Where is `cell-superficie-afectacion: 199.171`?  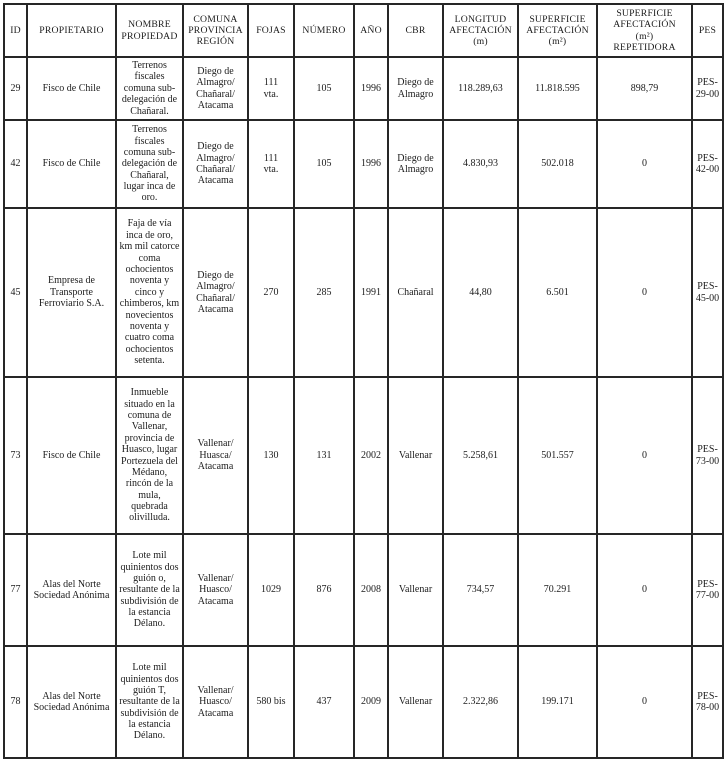
cell-superficie-afectacion: 199.171 is located at coordinates (557, 702).